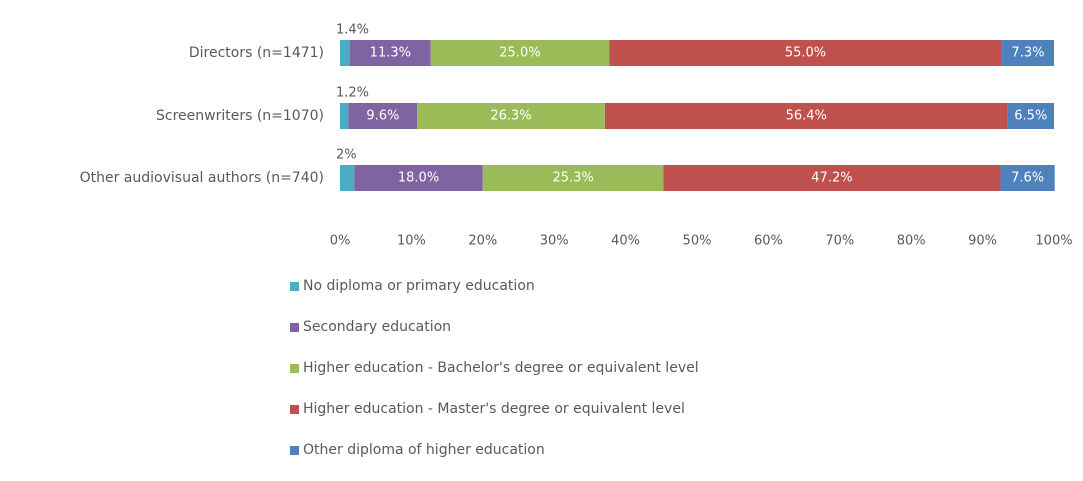 The image size is (1083, 481). I want to click on data-label: 47.2%, so click(831, 178).